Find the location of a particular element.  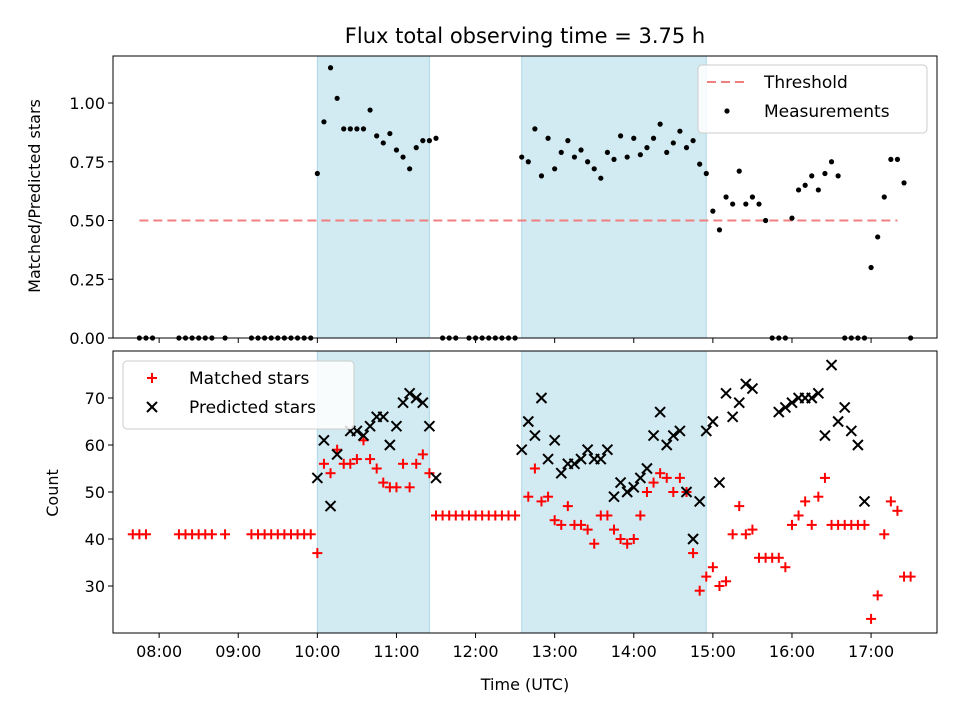

x-tick-label: 11:00 is located at coordinates (396, 651).